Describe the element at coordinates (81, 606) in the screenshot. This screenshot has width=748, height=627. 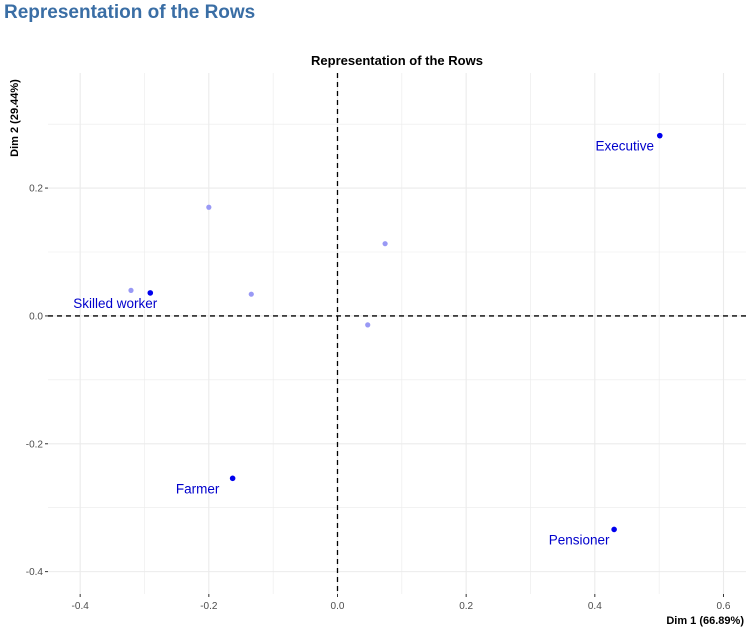
I see `x-tick-label: -0.4` at that location.